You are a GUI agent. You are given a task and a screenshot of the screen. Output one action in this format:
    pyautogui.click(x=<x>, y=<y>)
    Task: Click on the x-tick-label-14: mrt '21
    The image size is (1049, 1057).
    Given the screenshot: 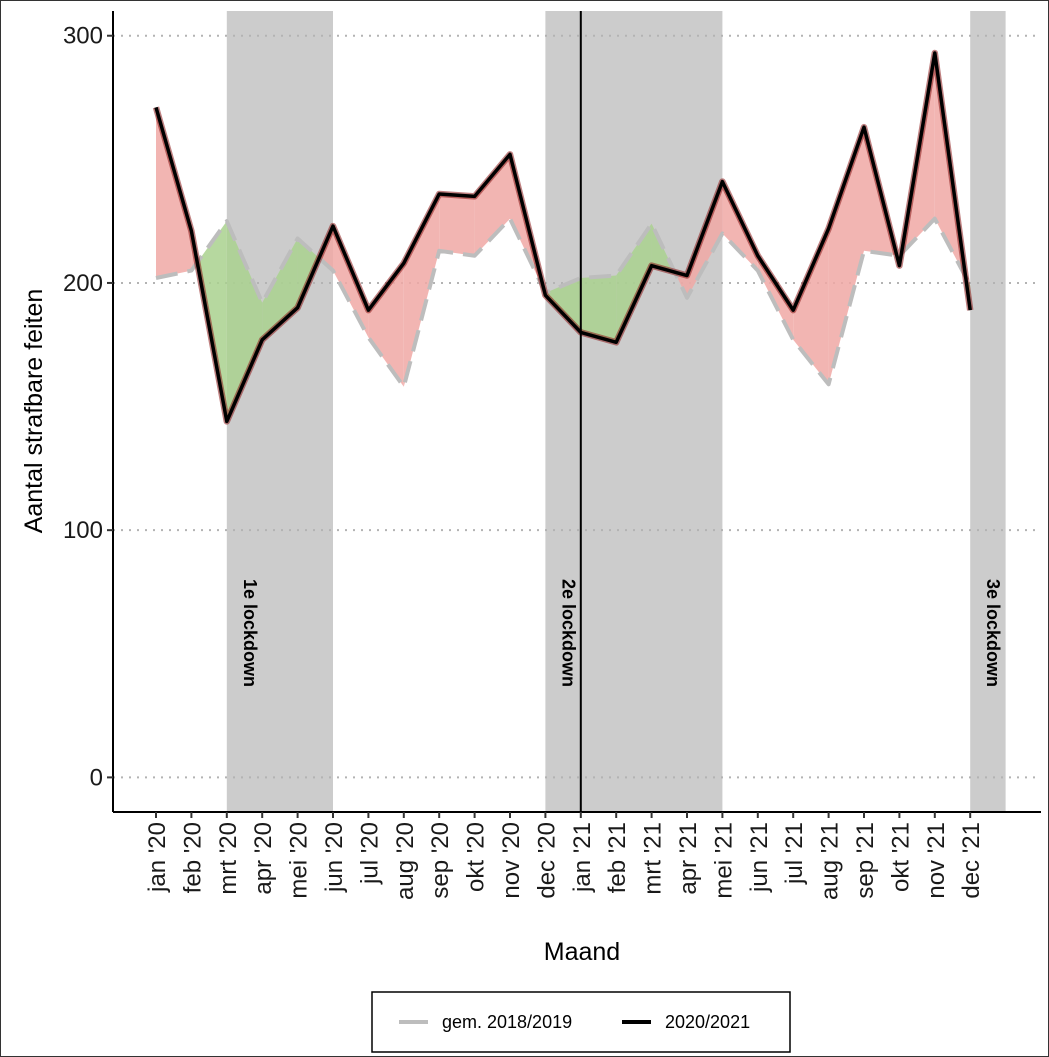 What is the action you would take?
    pyautogui.click(x=653, y=858)
    